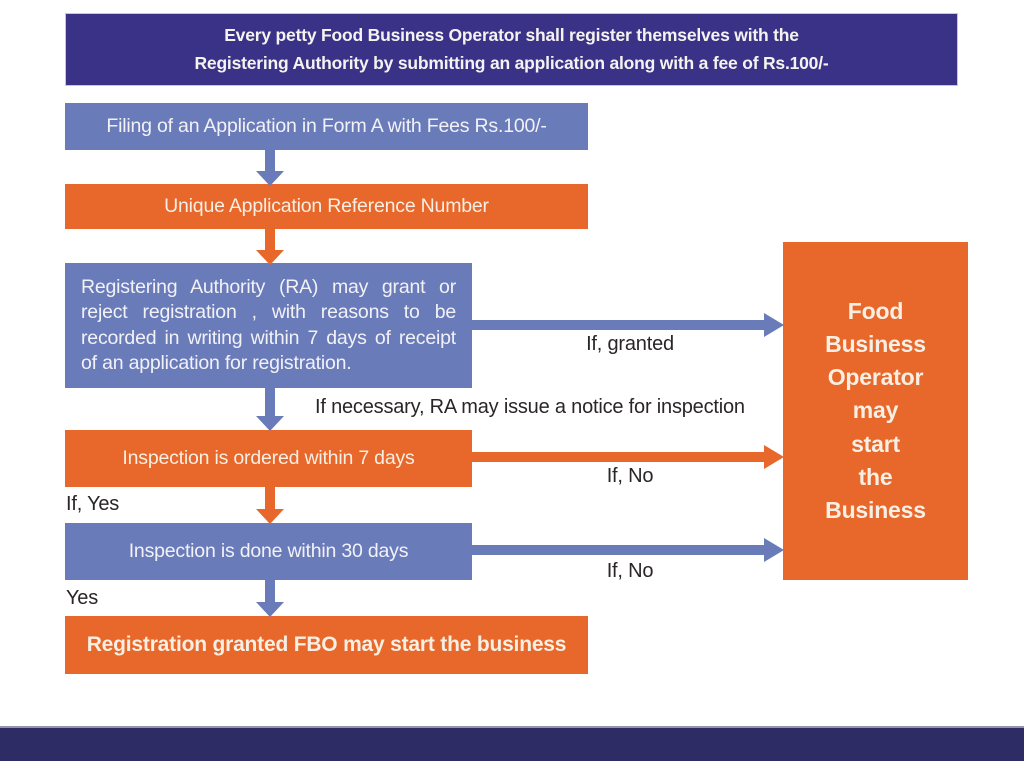  I want to click on arrow-down-ra-to-inspection-ordered-icon, so click(270, 408).